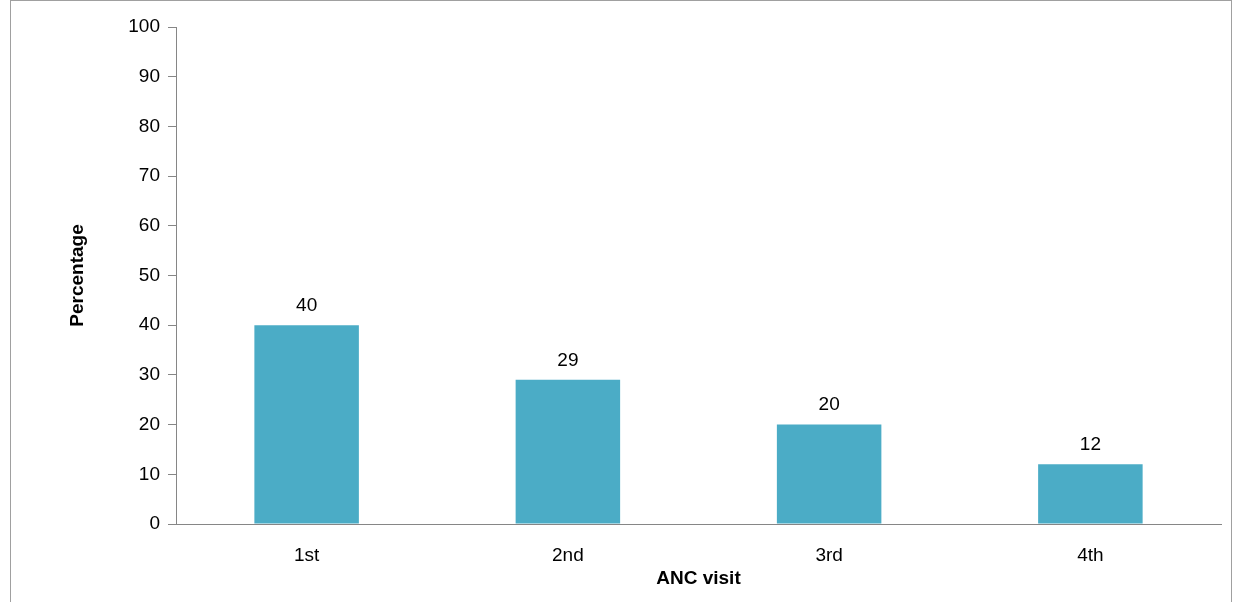 This screenshot has height=602, width=1243. What do you see at coordinates (307, 554) in the screenshot?
I see `x-tick-label: 1st` at bounding box center [307, 554].